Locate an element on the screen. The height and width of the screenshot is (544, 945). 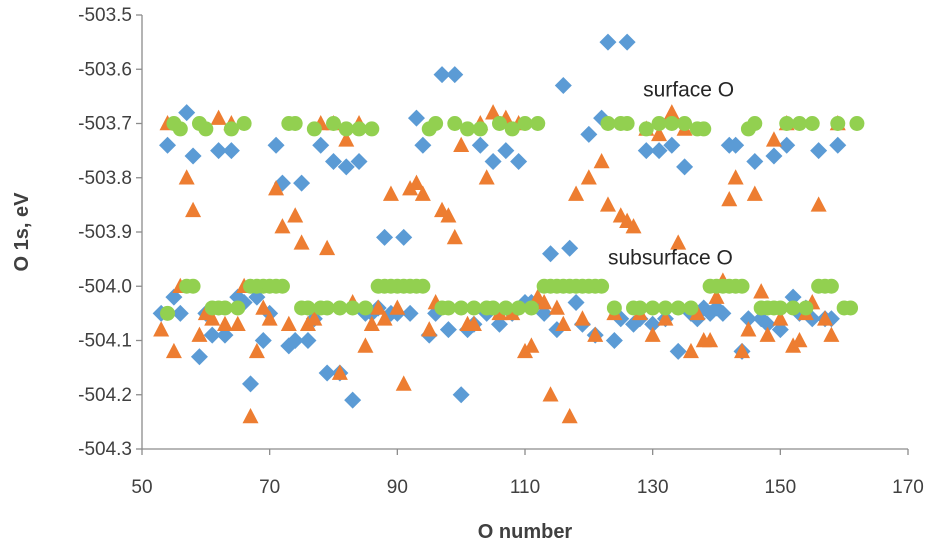
x-axis-title: O number is located at coordinates (525, 532).